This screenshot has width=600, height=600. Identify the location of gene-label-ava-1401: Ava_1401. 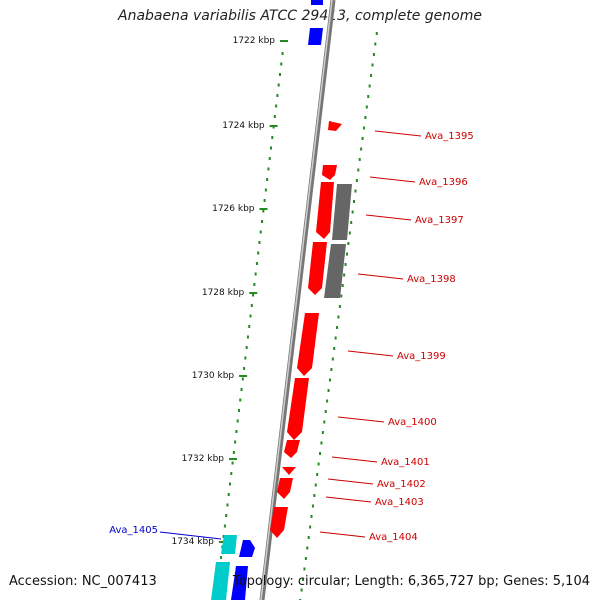
(405, 462).